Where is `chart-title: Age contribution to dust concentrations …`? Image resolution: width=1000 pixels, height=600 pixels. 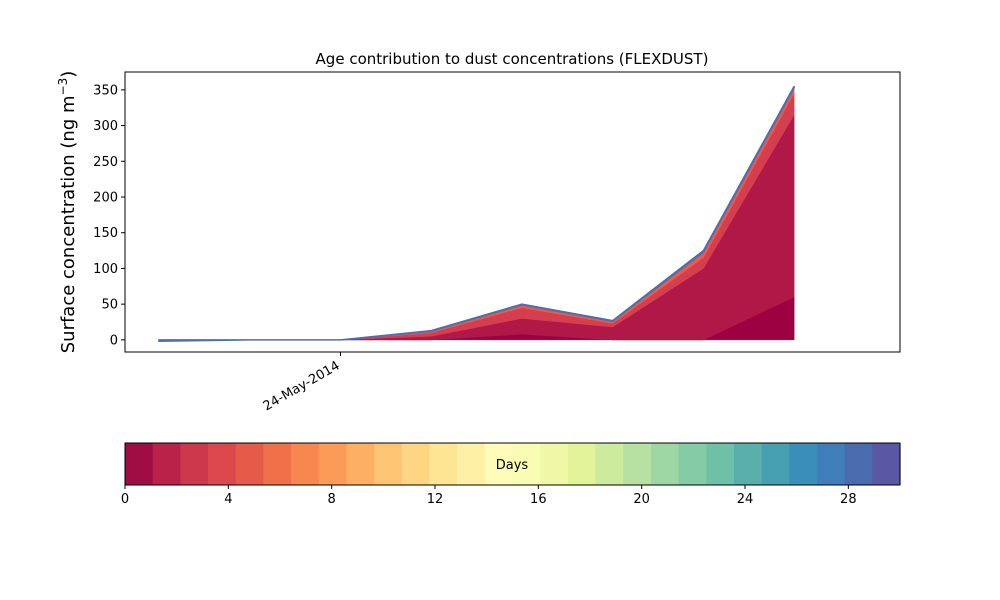
chart-title: Age contribution to dust concentrations … is located at coordinates (512, 59).